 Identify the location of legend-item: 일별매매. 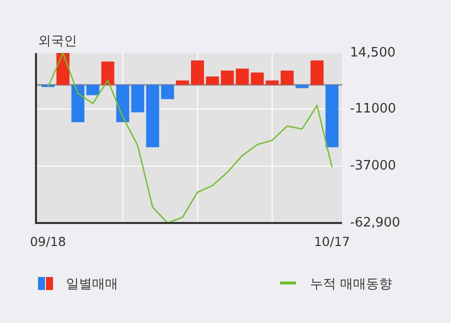
(78, 284).